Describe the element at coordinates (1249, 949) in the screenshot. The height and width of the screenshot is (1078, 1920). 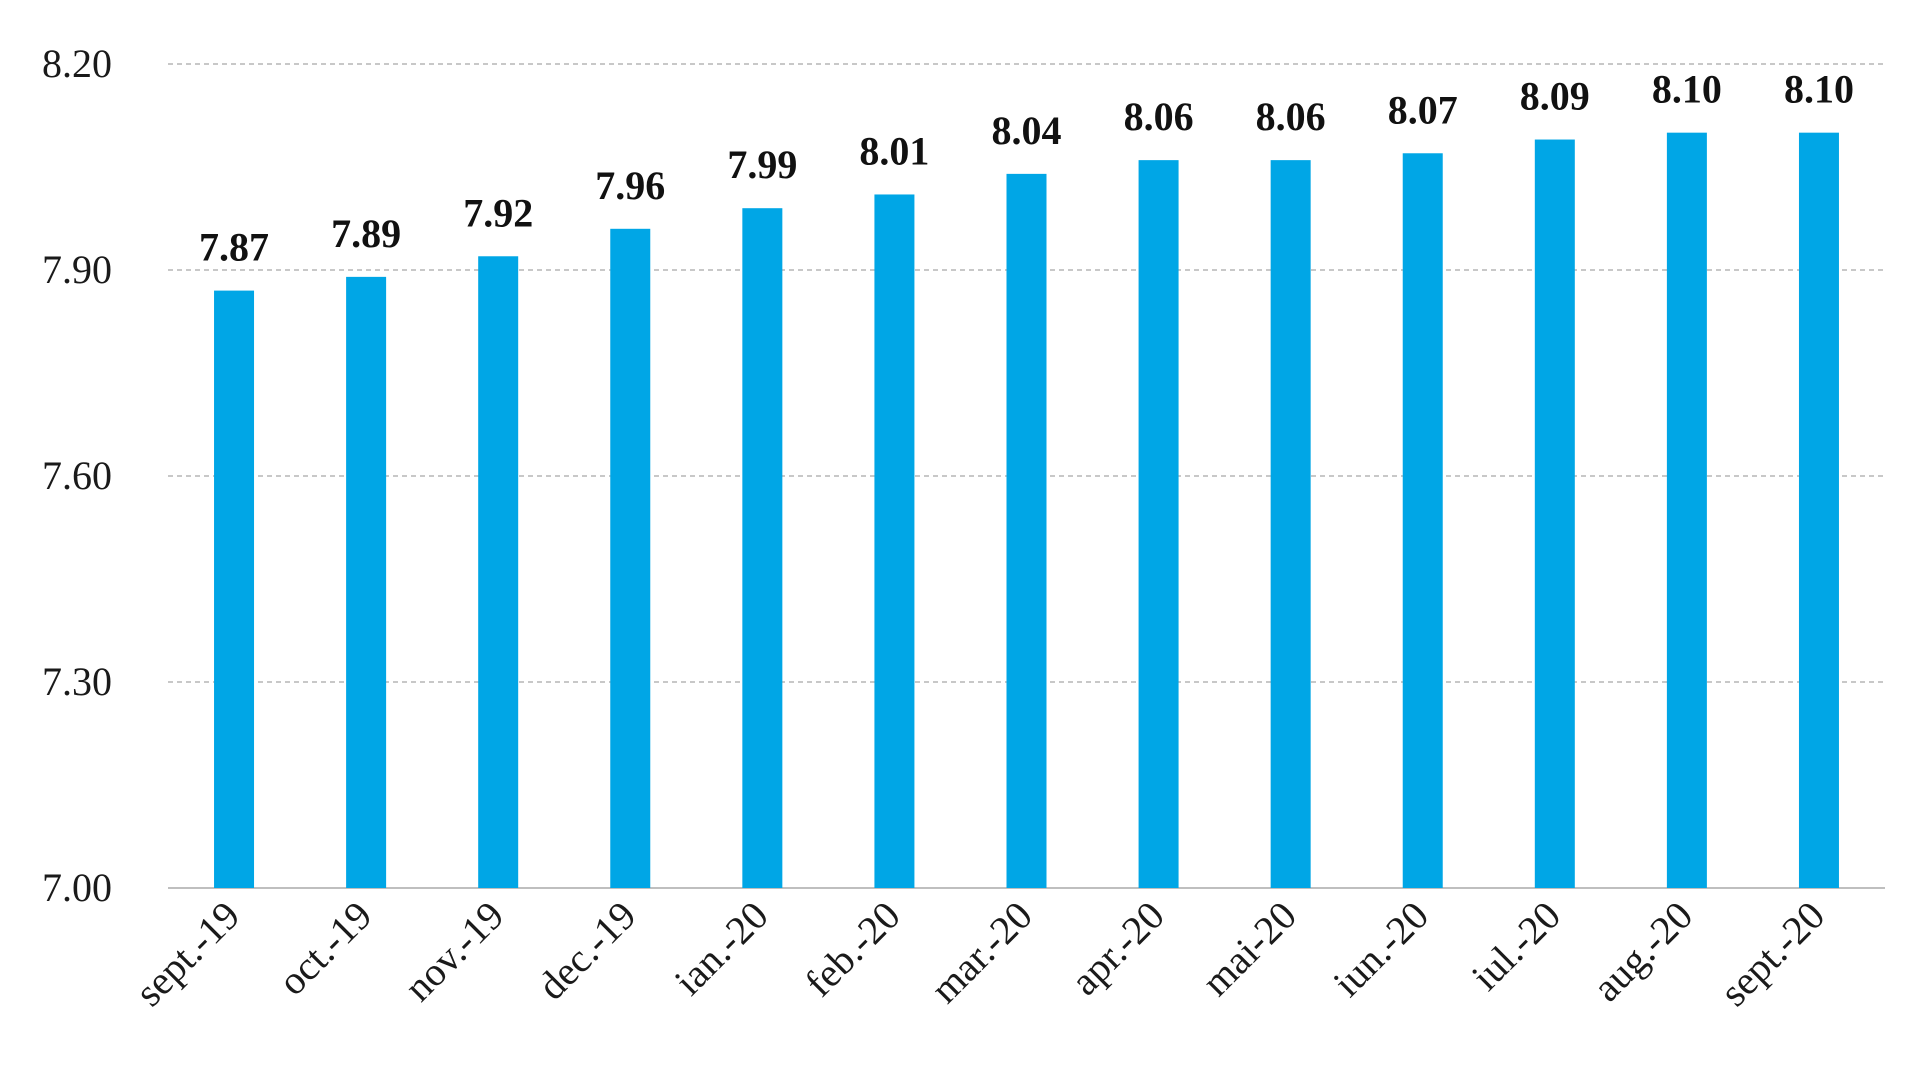
I see `x-tick-label: mai-20` at that location.